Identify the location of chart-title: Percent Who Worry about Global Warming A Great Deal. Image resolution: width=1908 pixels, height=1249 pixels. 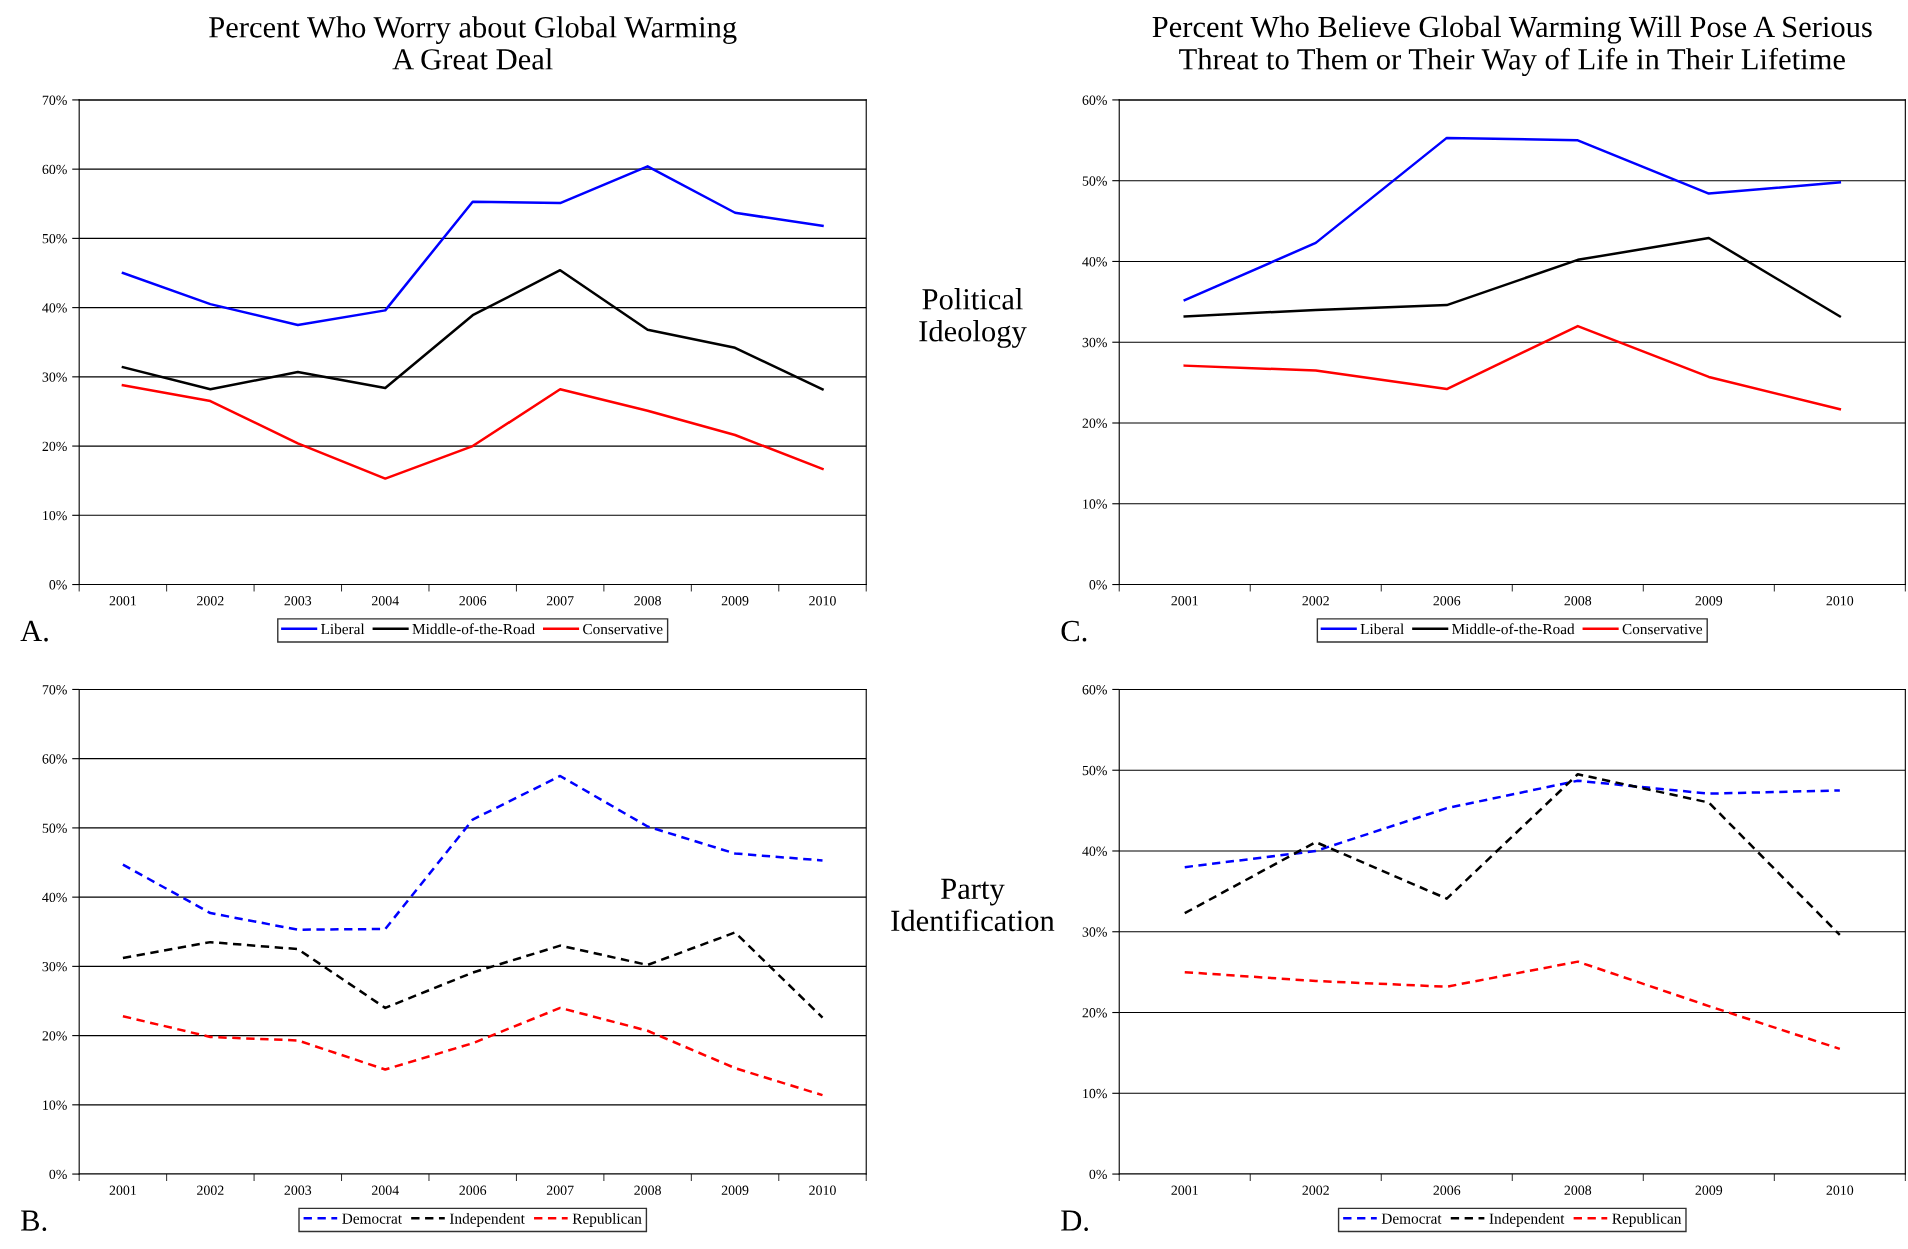
(473, 43).